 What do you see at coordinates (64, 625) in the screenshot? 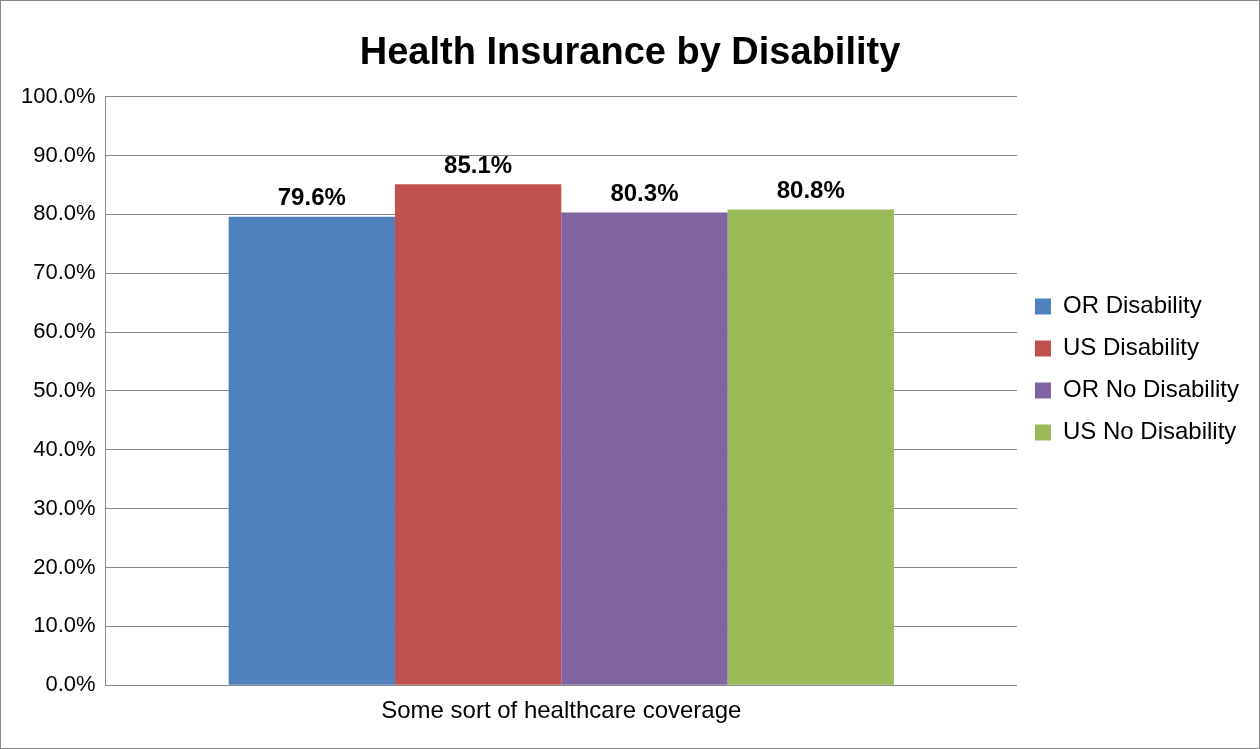
I see `y-tick-label: 10.0%` at bounding box center [64, 625].